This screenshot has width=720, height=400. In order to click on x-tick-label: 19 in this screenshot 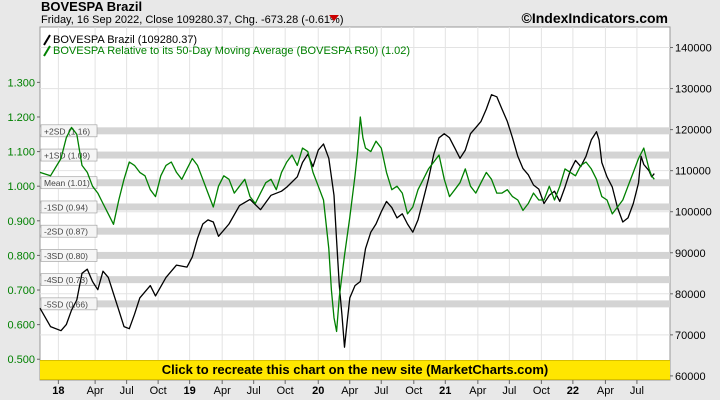, I will do `click(190, 391)`.